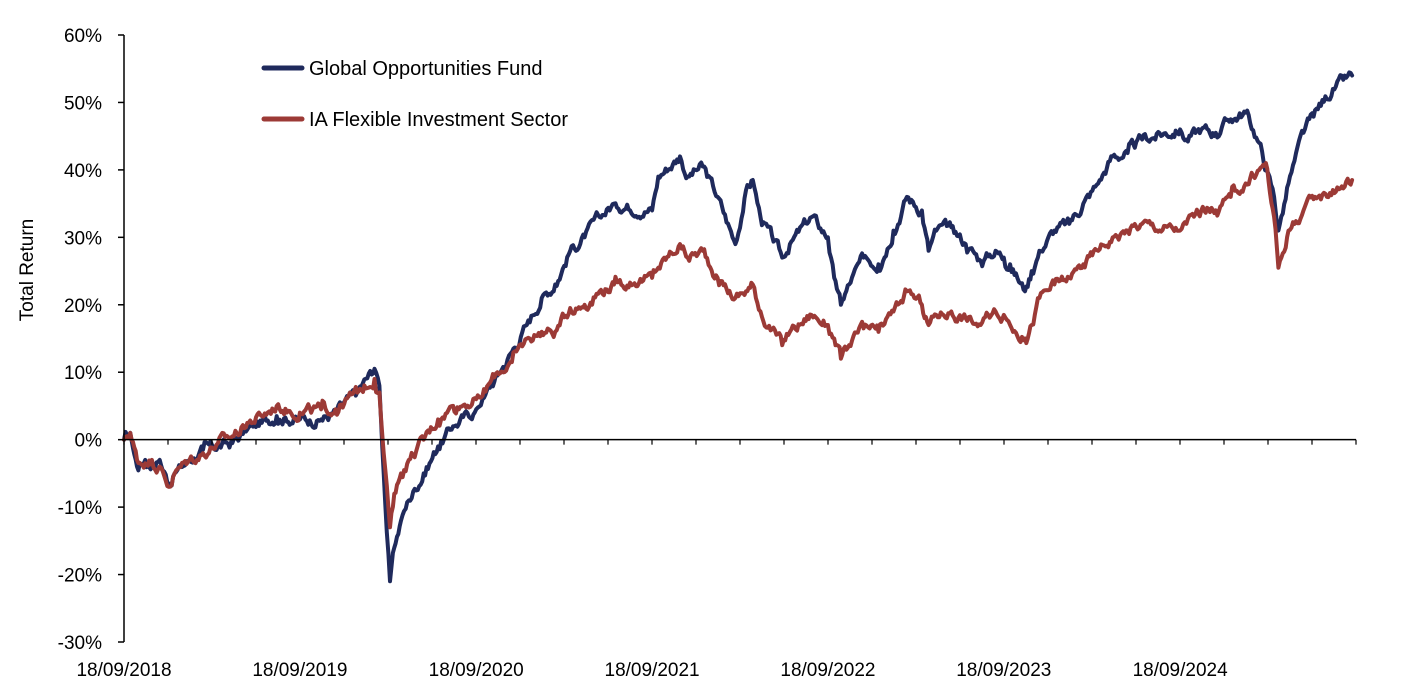  What do you see at coordinates (123, 670) in the screenshot?
I see `x-tick-label: 18/09/2018` at bounding box center [123, 670].